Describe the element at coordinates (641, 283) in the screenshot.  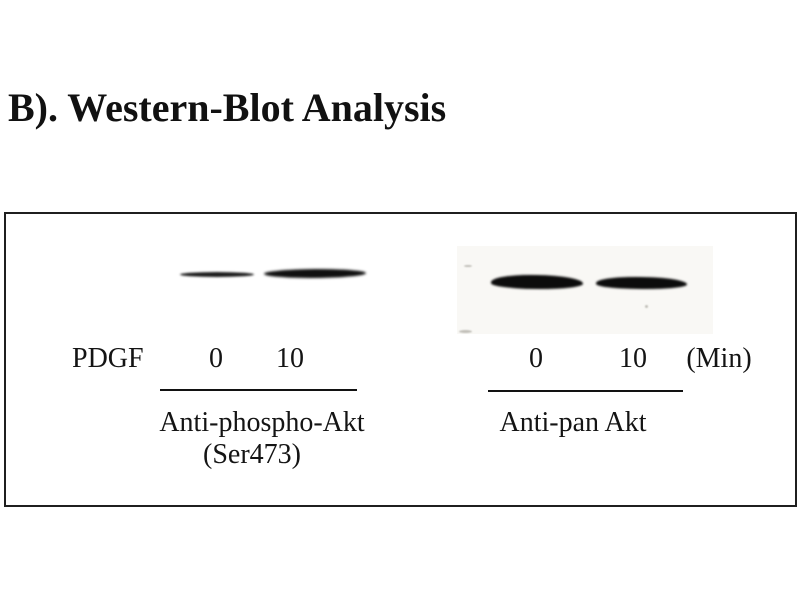
I see `band-pan-akt-10min` at that location.